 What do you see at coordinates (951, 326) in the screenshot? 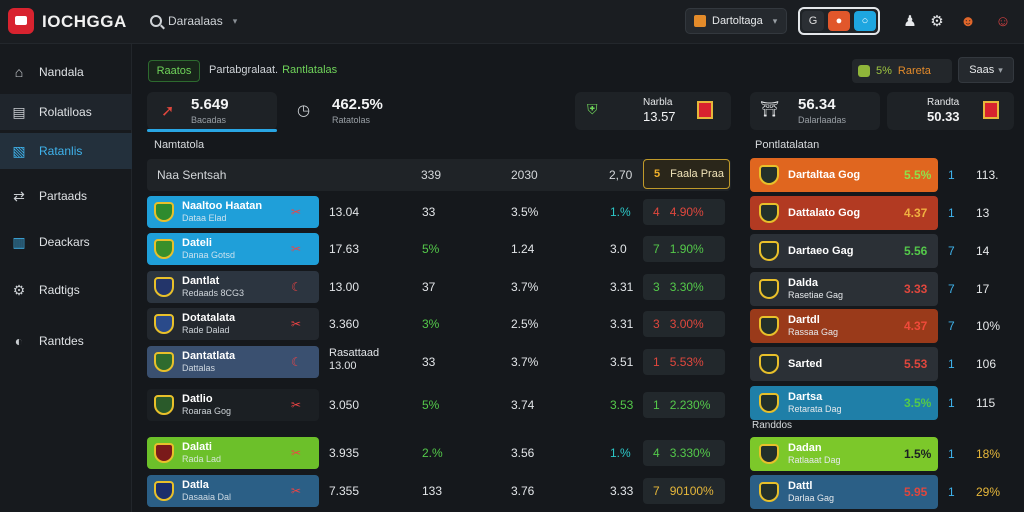
I see `rank-value: 7` at bounding box center [951, 326].